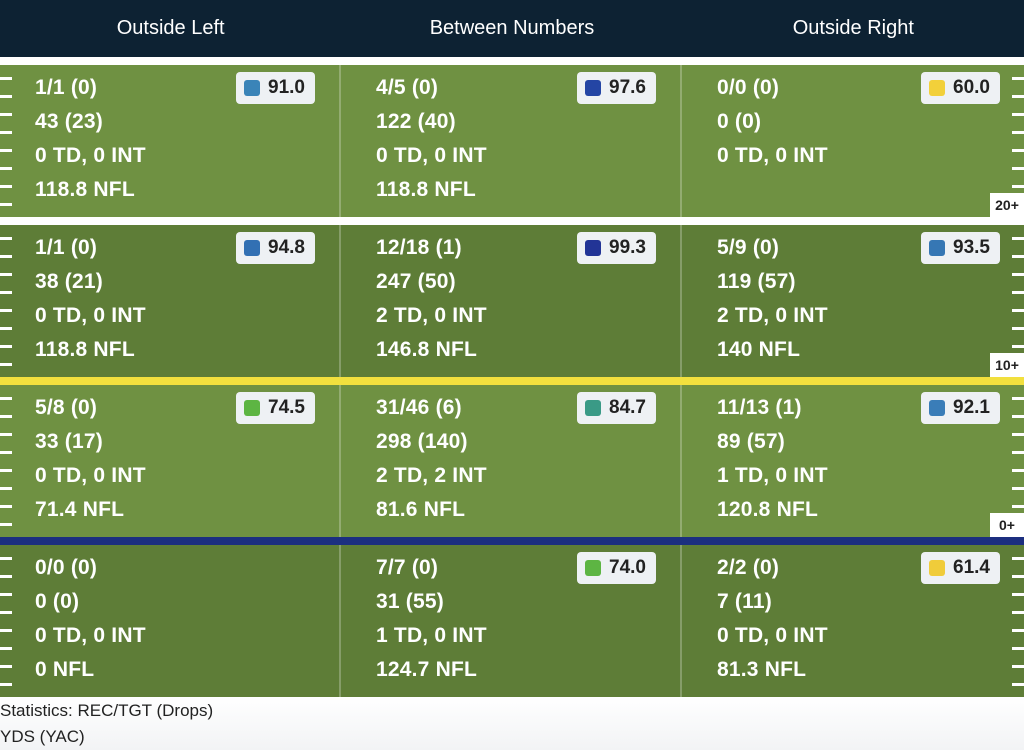 The height and width of the screenshot is (750, 1024). I want to click on grade-value: 74.0, so click(627, 567).